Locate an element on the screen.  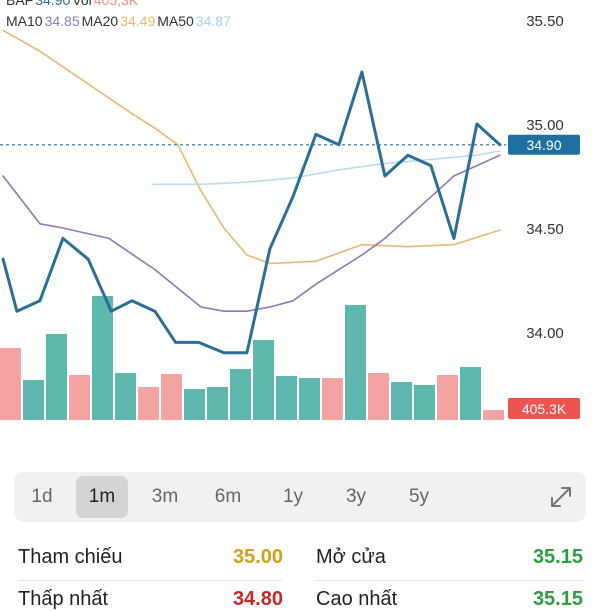
price-volume-legend: BAF 34.90 Vol 405,3K is located at coordinates (73, 4).